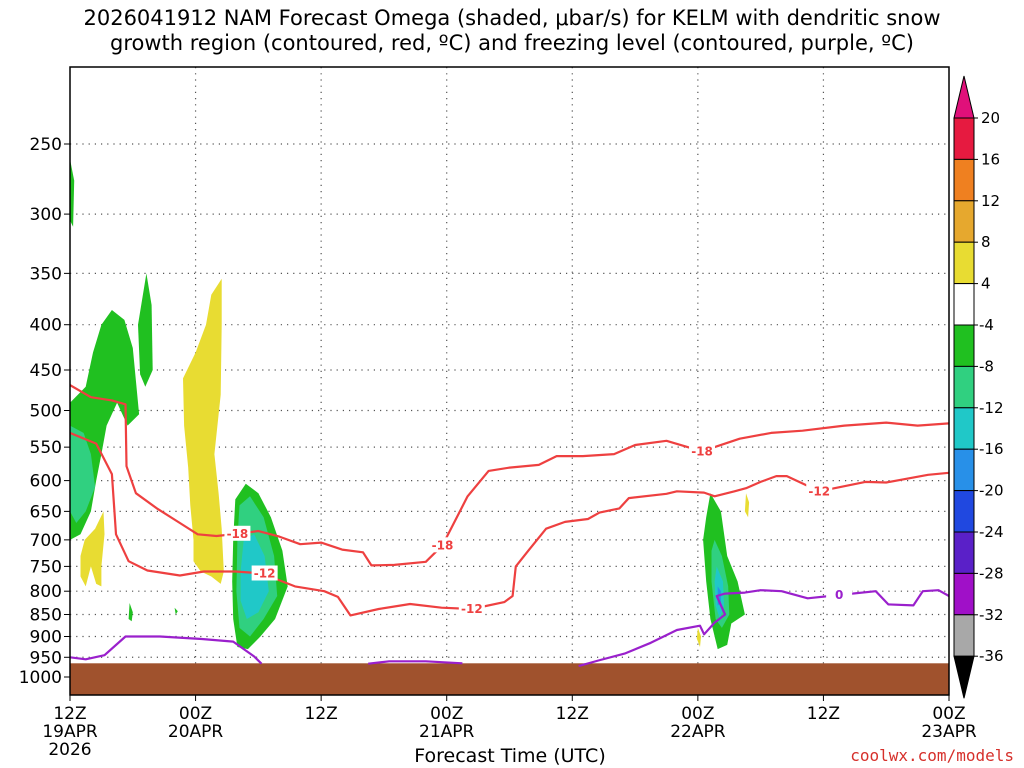  What do you see at coordinates (572, 714) in the screenshot?
I see `x-tick-label-4-0: 12Z` at bounding box center [572, 714].